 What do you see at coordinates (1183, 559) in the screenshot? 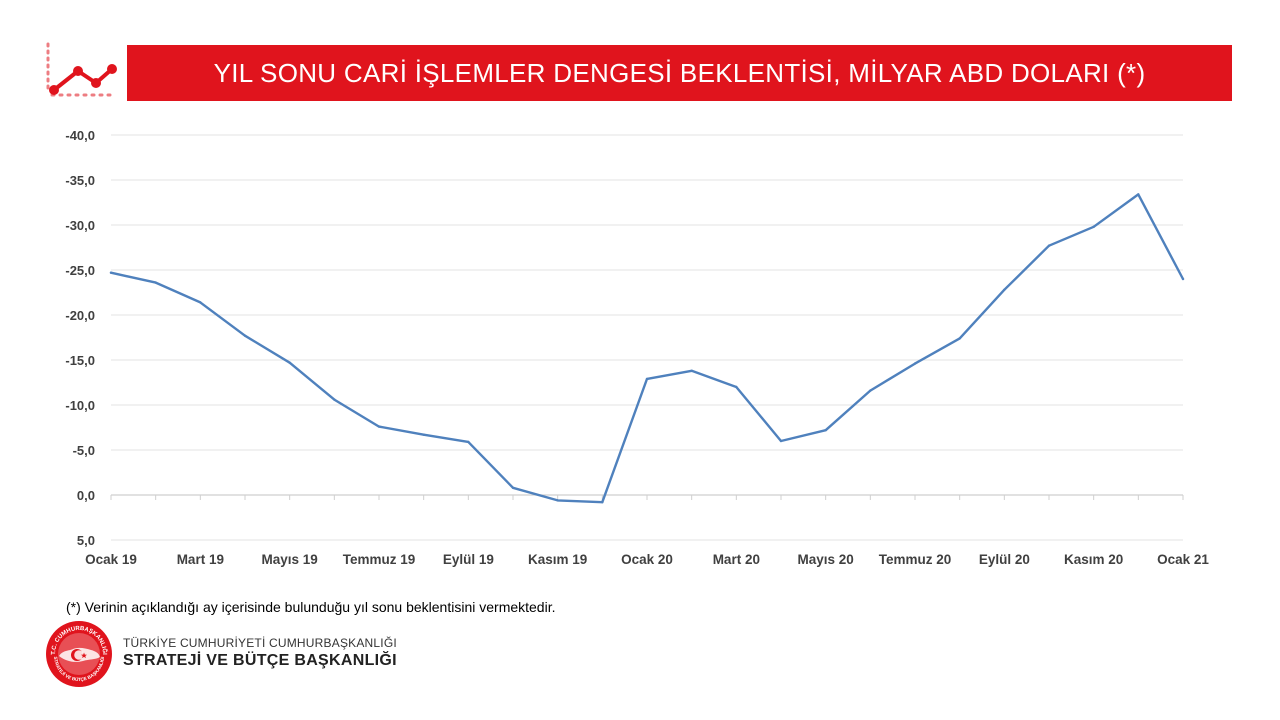
I see `x-tick-label: Ocak 21` at bounding box center [1183, 559].